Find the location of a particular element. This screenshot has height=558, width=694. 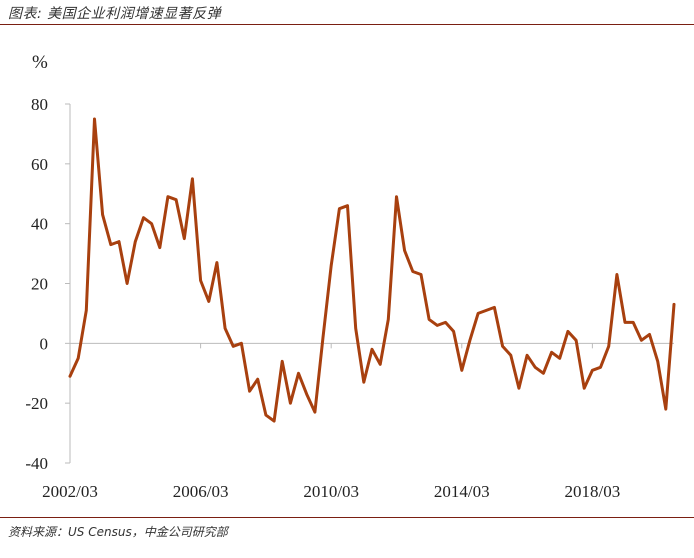

y-tick-labels: -40 -20 0 20 40 60 80 is located at coordinates (36, 284).